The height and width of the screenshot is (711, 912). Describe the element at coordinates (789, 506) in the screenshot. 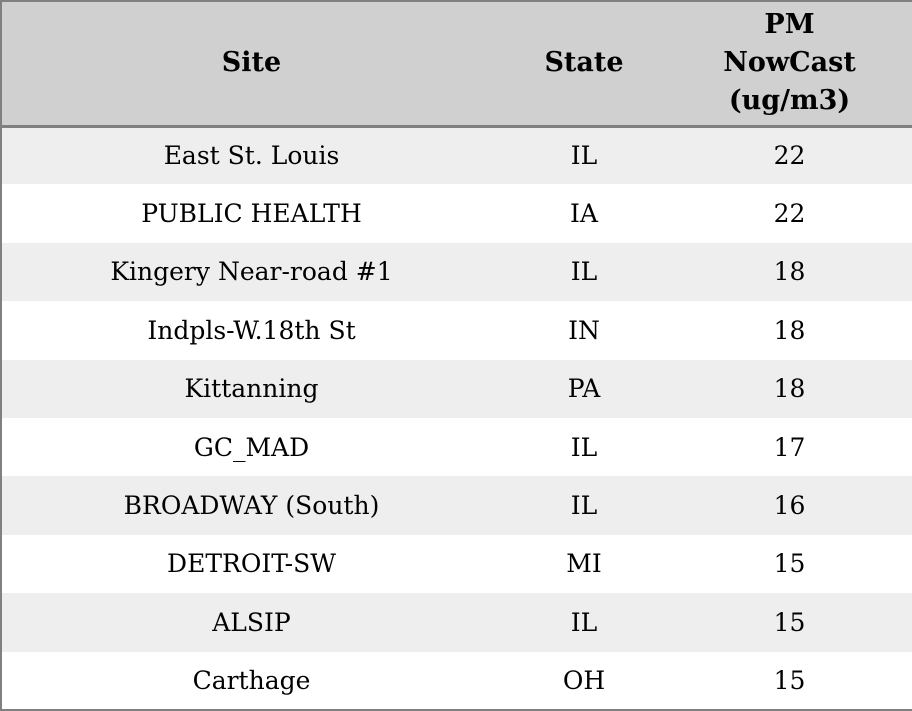

I see `pm-value-cell: 16` at that location.